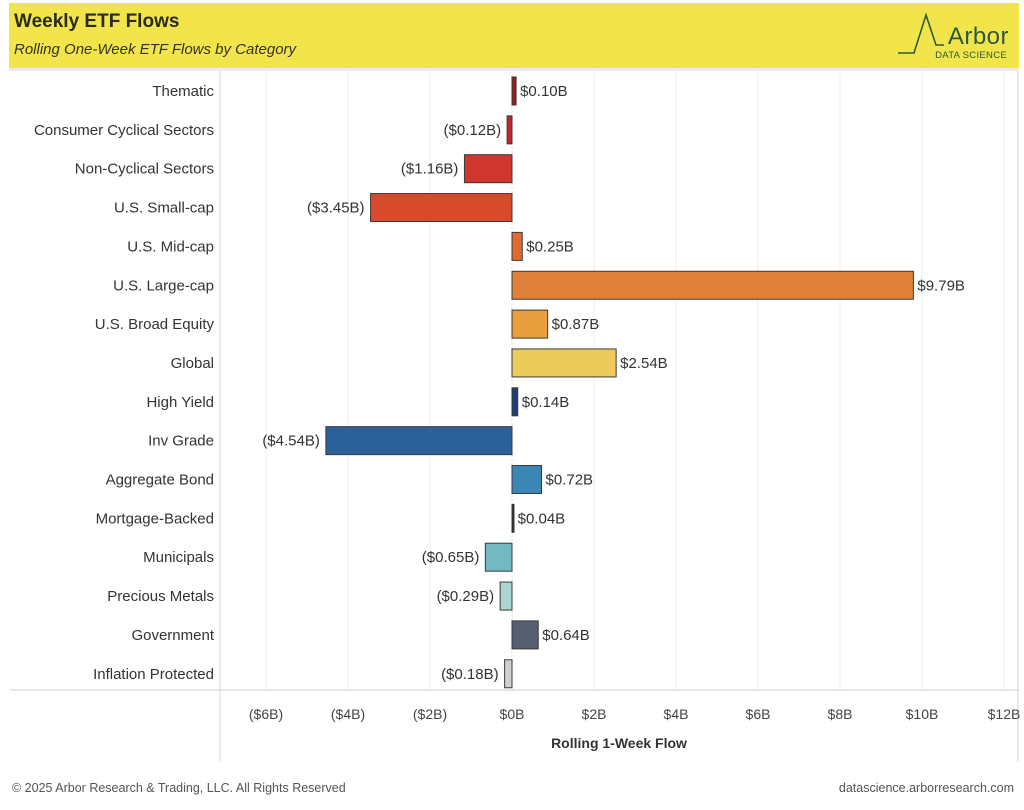 The image size is (1024, 810). Describe the element at coordinates (178, 557) in the screenshot. I see `category-label: Municipals` at that location.